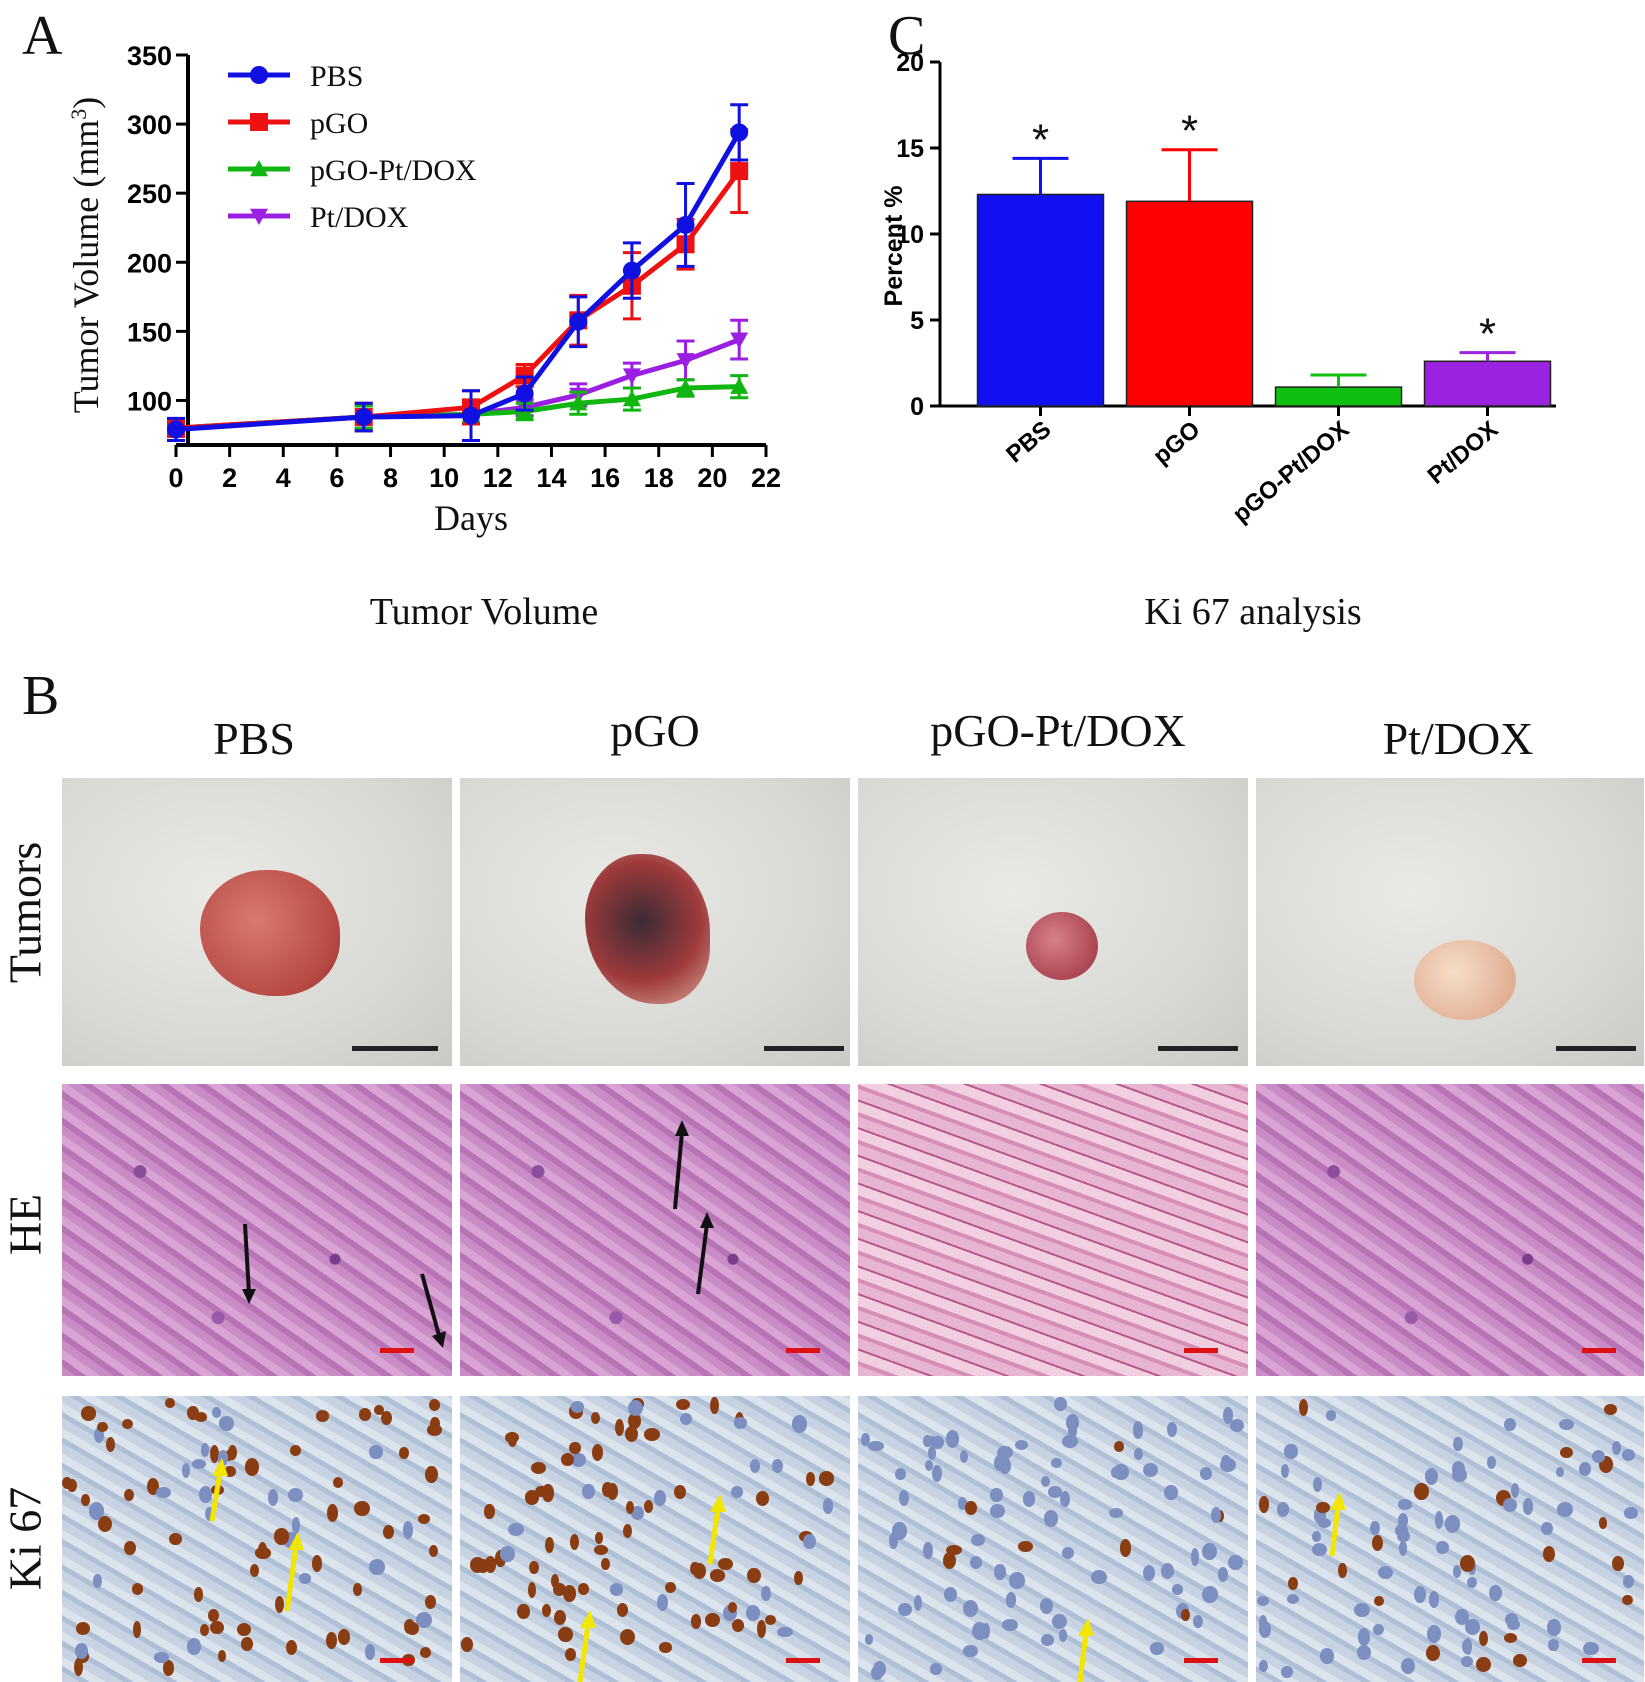 This screenshot has height=1682, width=1645. I want to click on y-tick-label: 250, so click(149, 194).